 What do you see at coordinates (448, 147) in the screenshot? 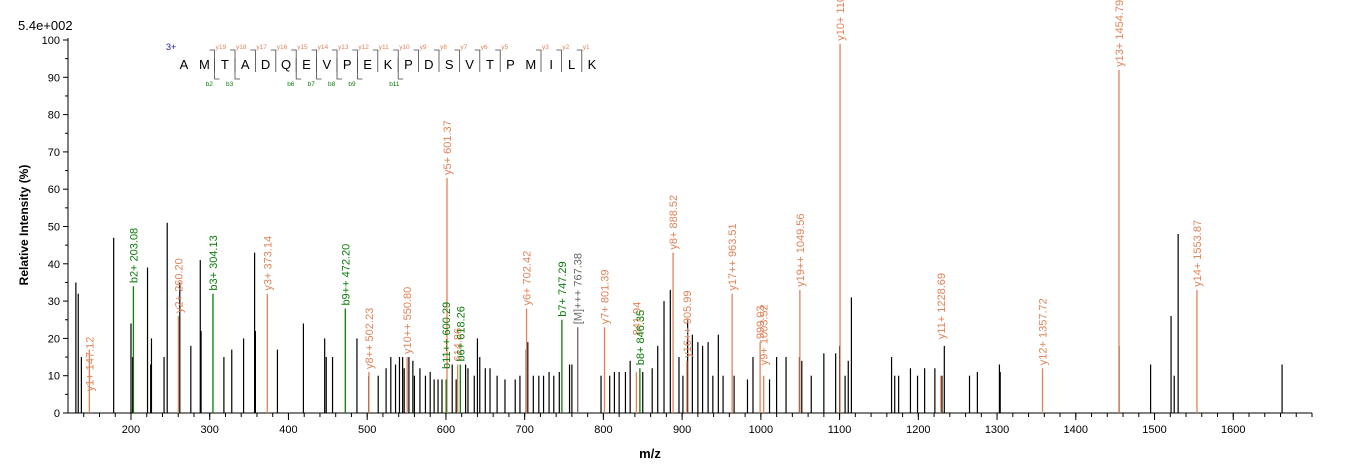
I see `peak-label: y5+ 601.37` at bounding box center [448, 147].